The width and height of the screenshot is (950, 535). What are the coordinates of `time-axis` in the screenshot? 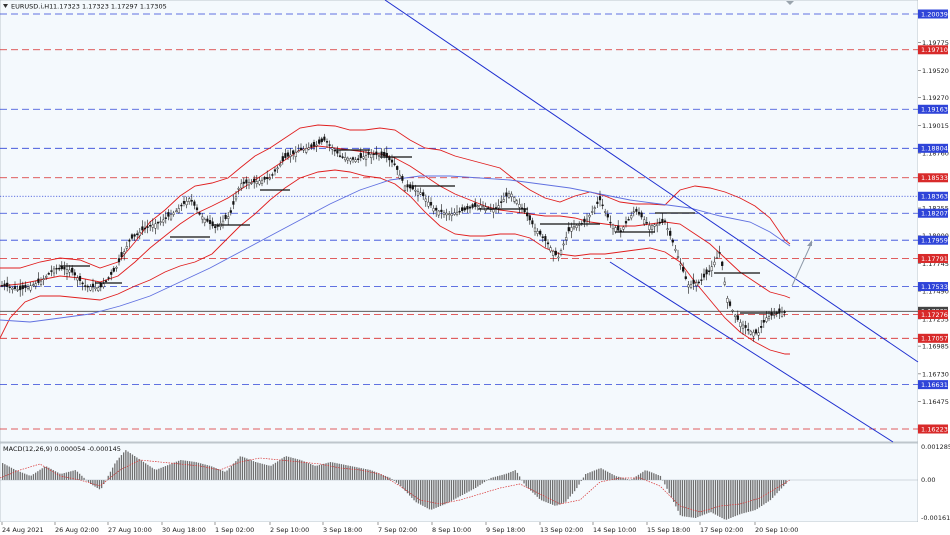 It's located at (459, 528).